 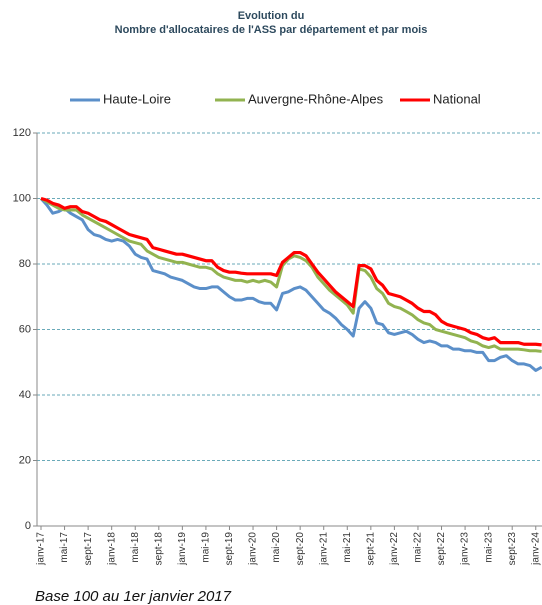 I want to click on x-tick-label: janv-17, so click(x=41, y=549).